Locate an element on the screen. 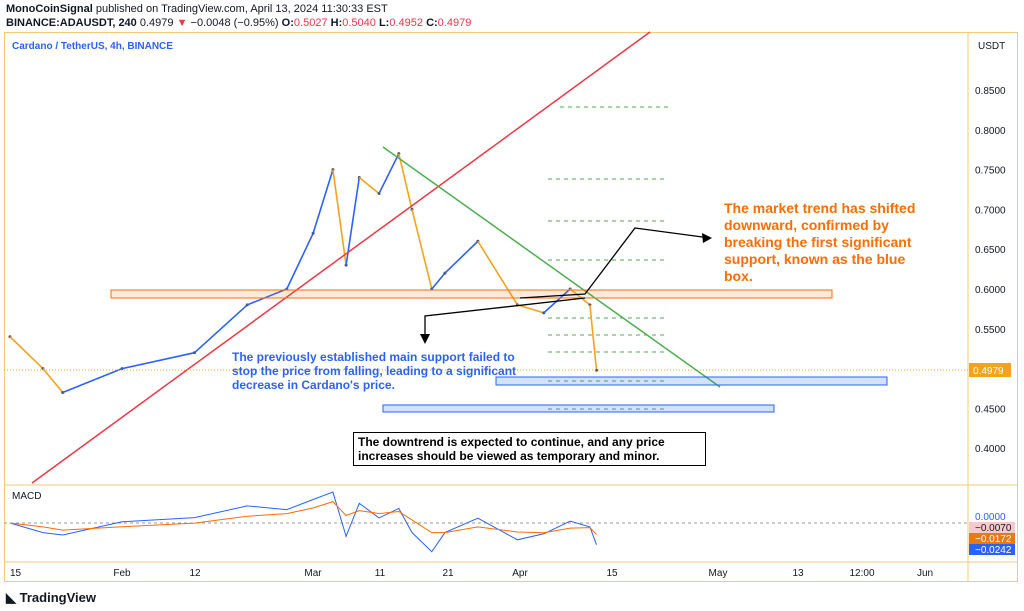  green-trendline is located at coordinates (551, 267).